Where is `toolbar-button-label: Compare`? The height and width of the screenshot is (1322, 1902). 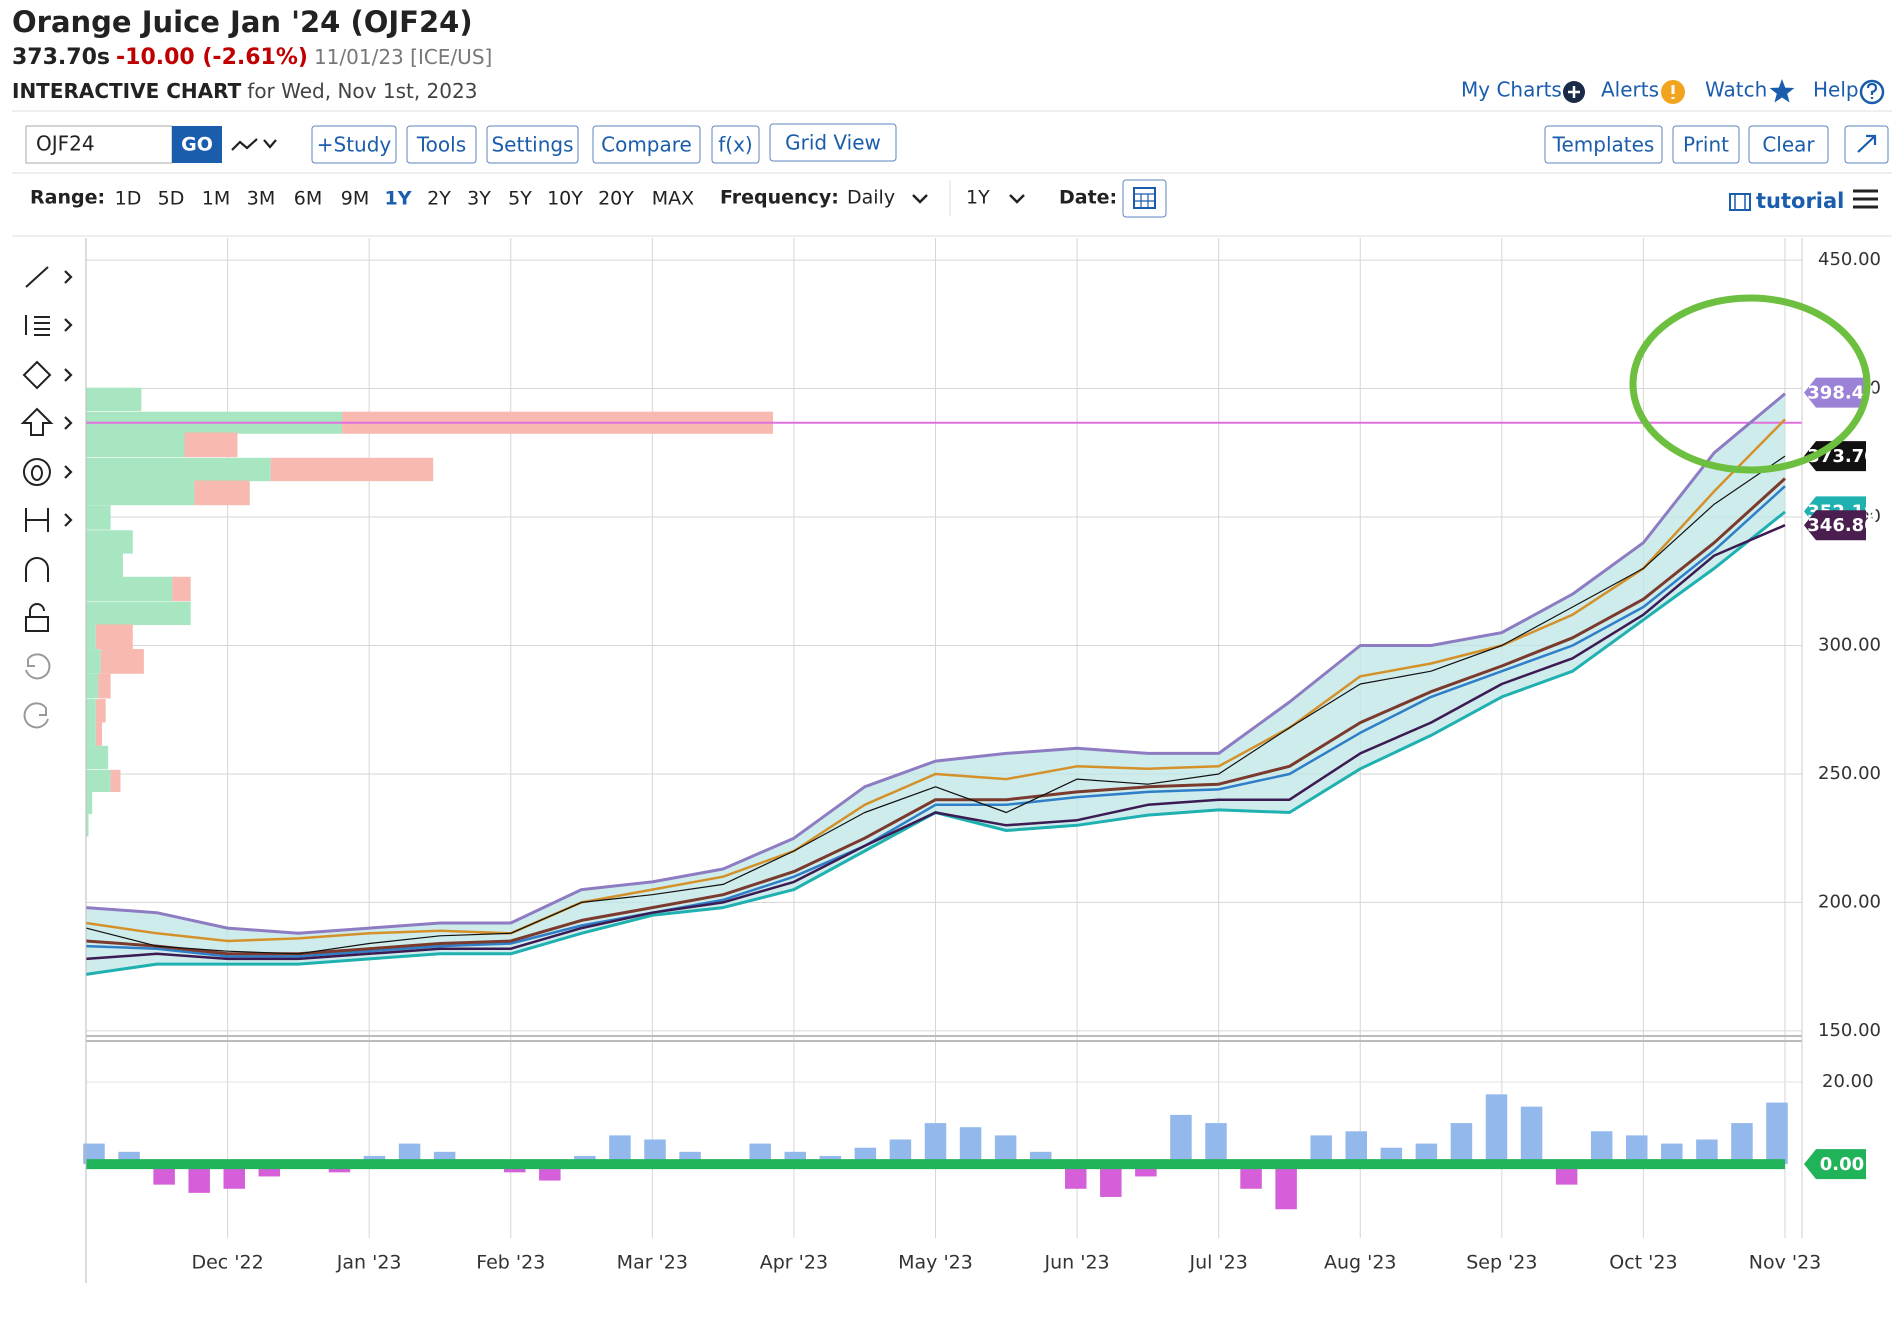 toolbar-button-label: Compare is located at coordinates (646, 145).